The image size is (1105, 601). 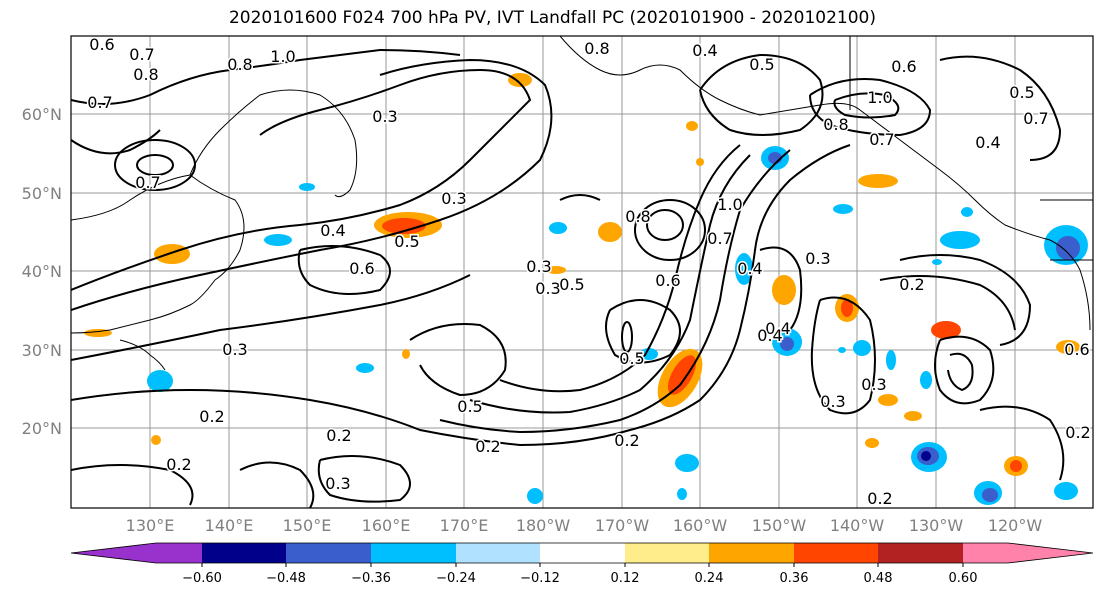 What do you see at coordinates (386, 525) in the screenshot?
I see `lon-label: 160°E` at bounding box center [386, 525].